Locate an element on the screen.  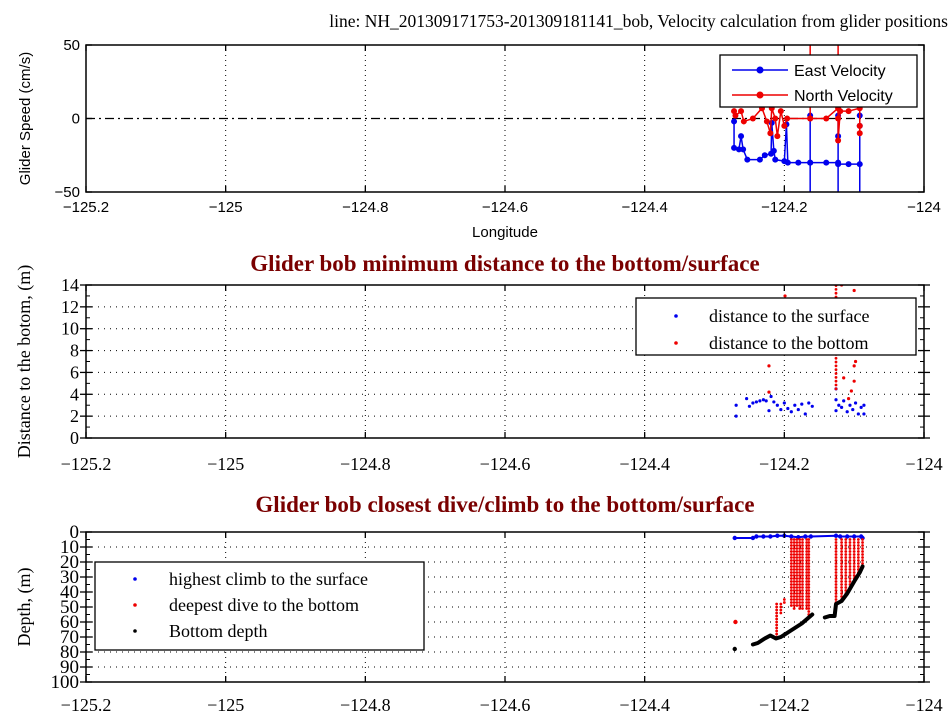
x-tick-label: −124.4 is located at coordinates (645, 207).